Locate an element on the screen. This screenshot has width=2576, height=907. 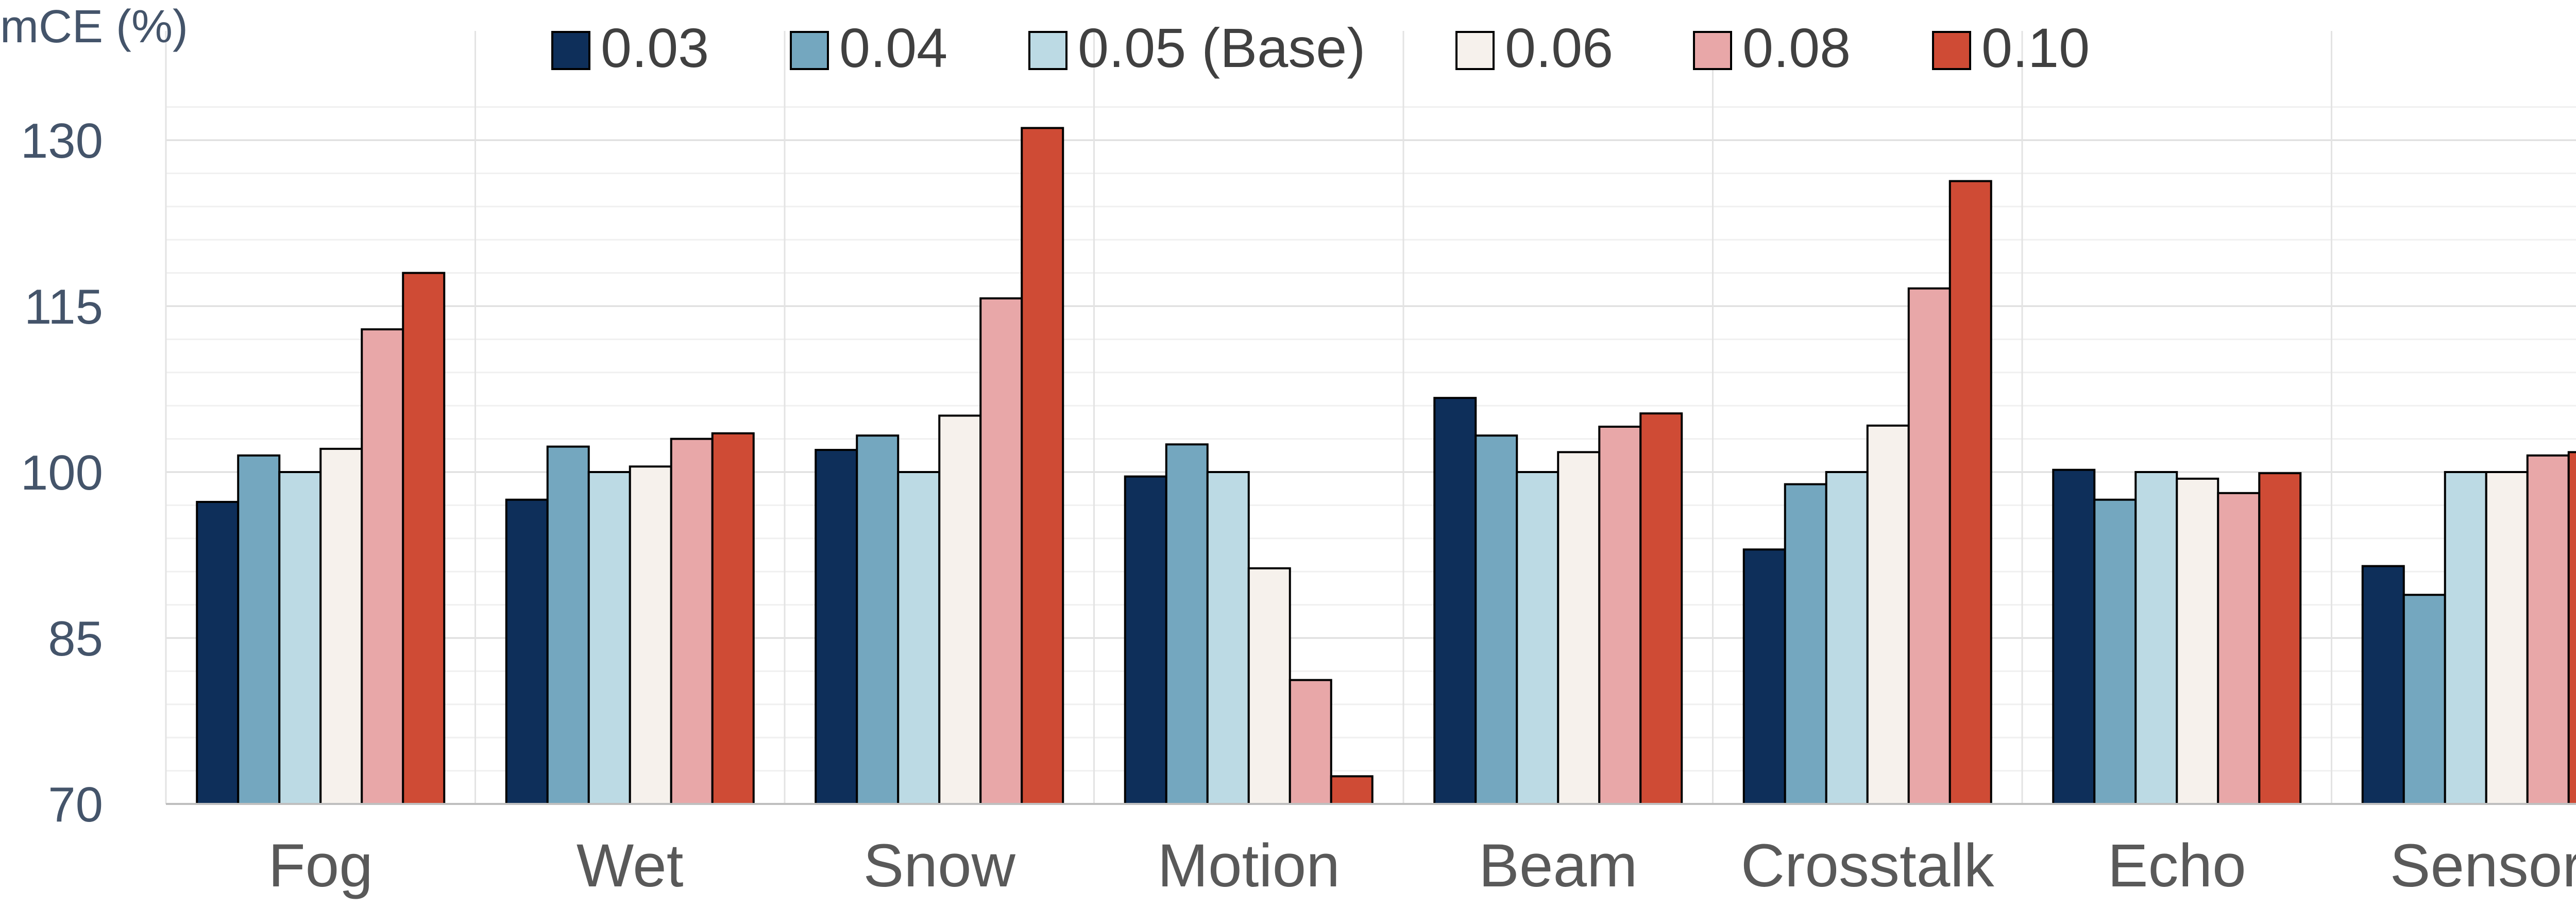
bar-beam-0-05-Base is located at coordinates (1538, 638).